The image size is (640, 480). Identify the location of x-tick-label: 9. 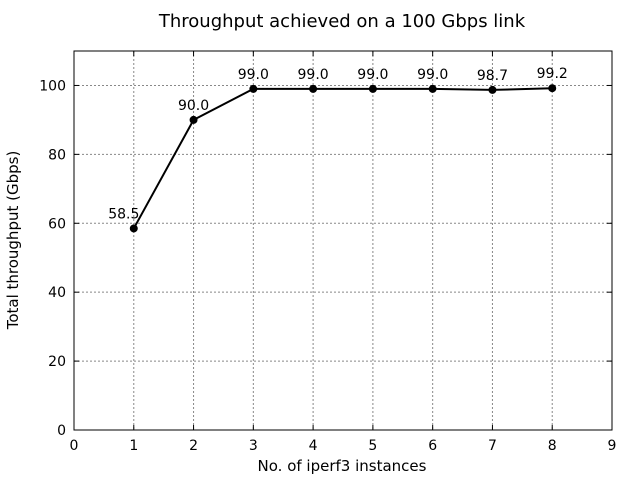
(612, 446).